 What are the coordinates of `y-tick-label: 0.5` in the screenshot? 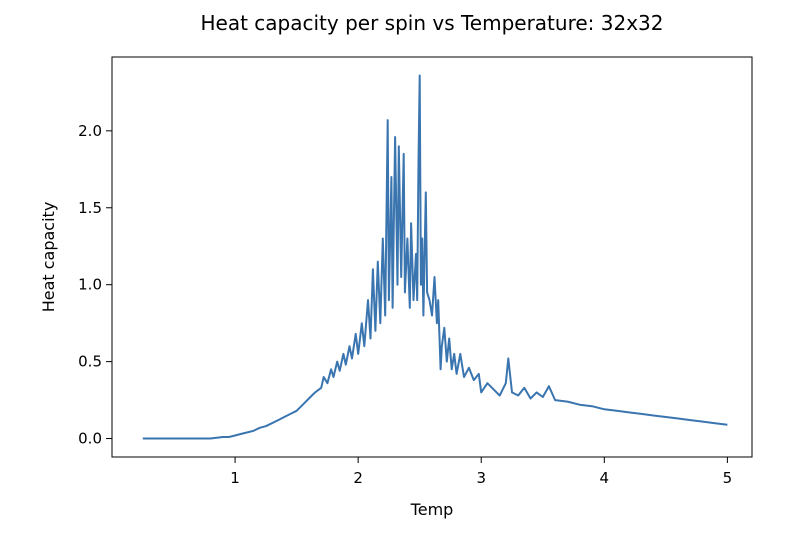 It's located at (90, 362).